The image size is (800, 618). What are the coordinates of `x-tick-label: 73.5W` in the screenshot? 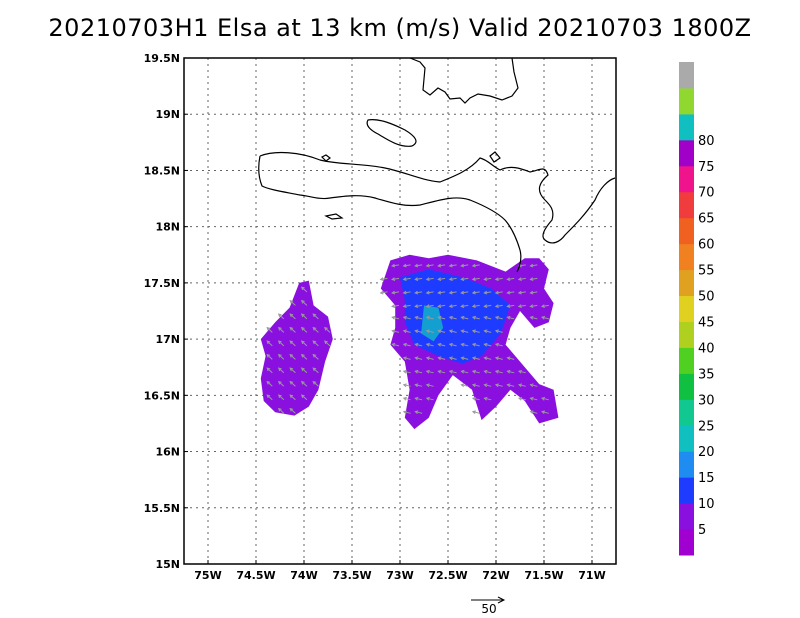 It's located at (351, 575).